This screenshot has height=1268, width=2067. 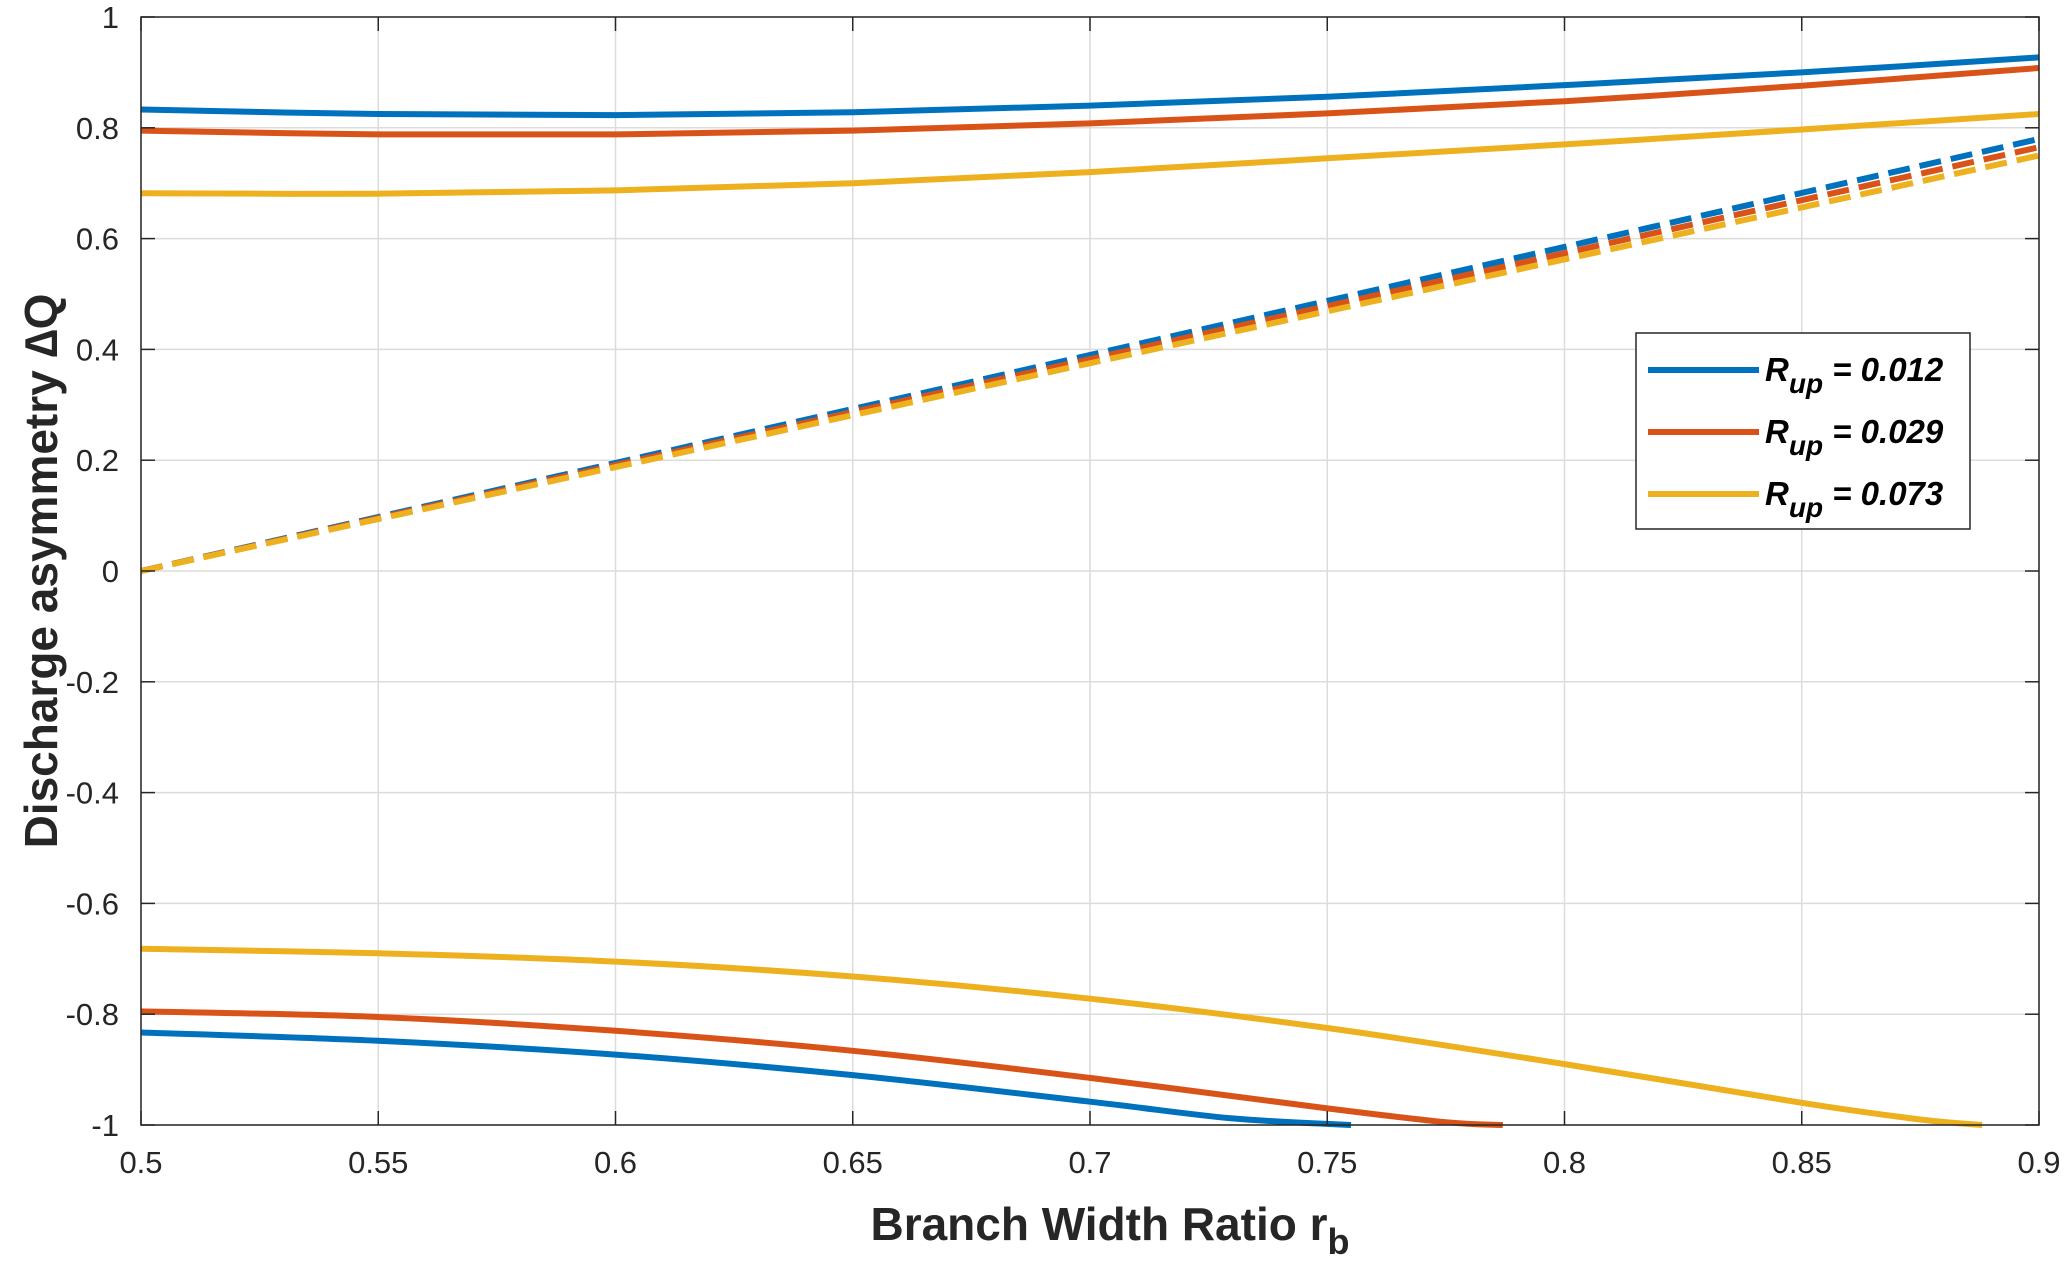 I want to click on x-tick-label: 0.9, so click(x=2038, y=1162).